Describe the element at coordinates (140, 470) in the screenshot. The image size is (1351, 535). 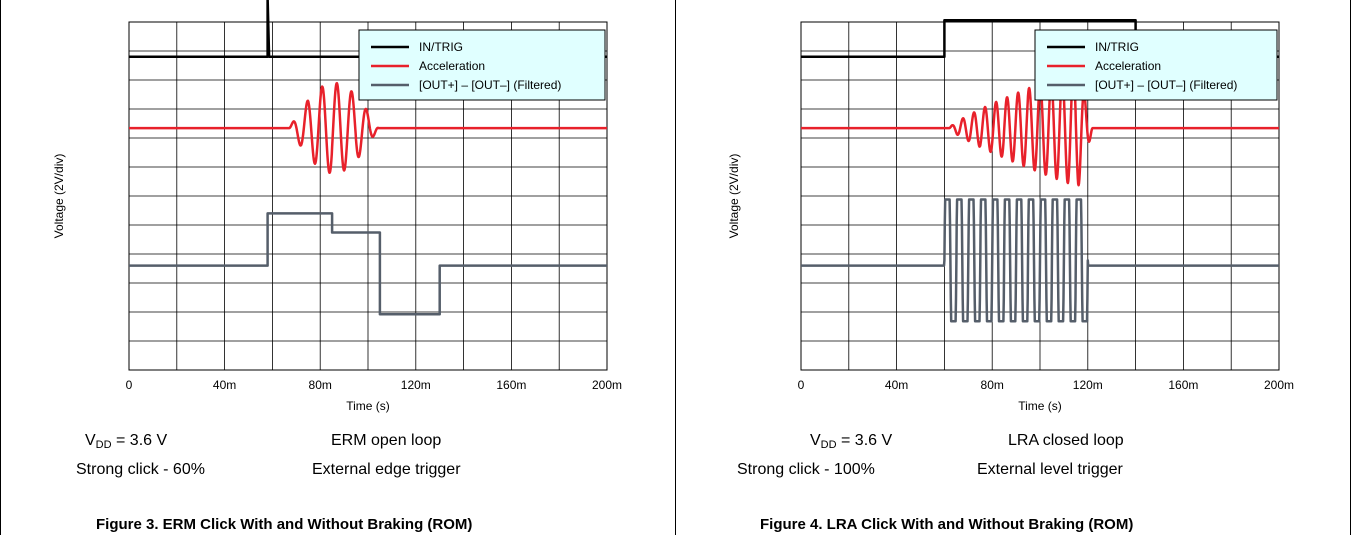
I see `click-strength-note: Strong click - 60%` at that location.